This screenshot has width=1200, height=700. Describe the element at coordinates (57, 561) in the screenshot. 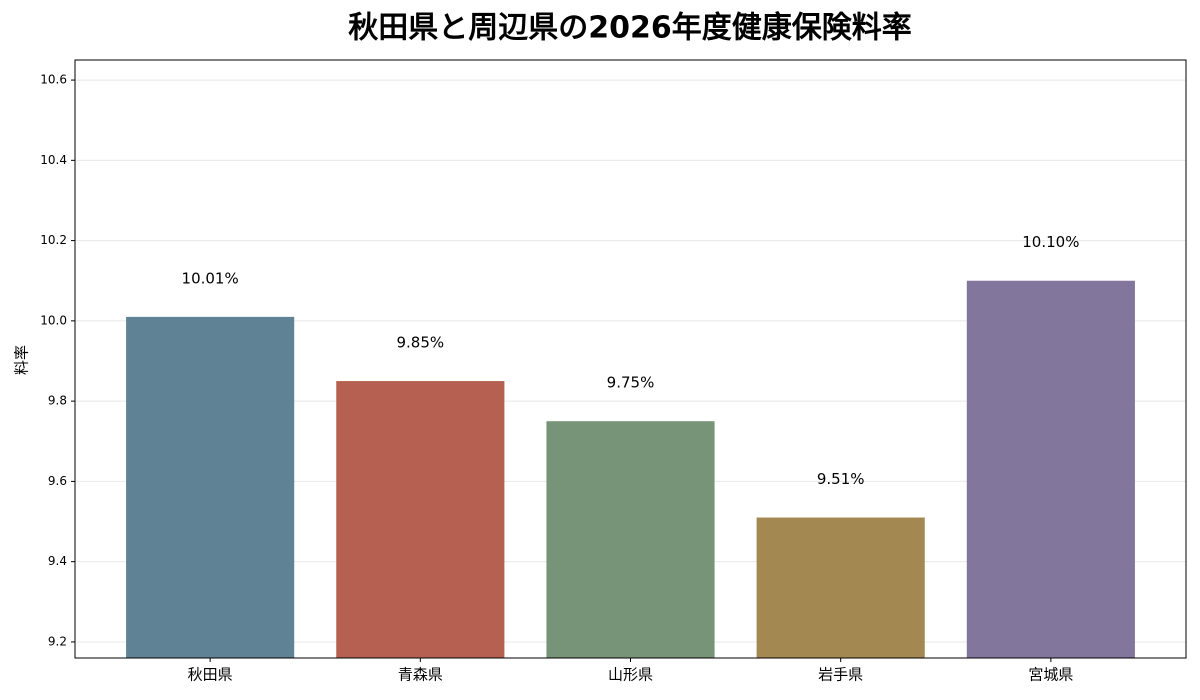

I see `y-tick-label: 9.4` at that location.